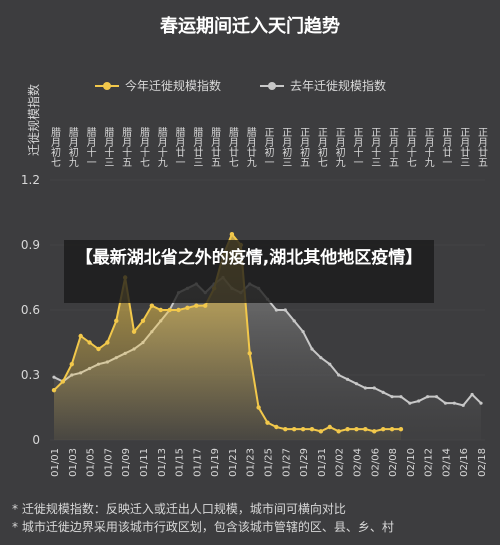 The height and width of the screenshot is (545, 500). Describe the element at coordinates (393, 462) in the screenshot. I see `x-tick-label: 02/08` at that location.